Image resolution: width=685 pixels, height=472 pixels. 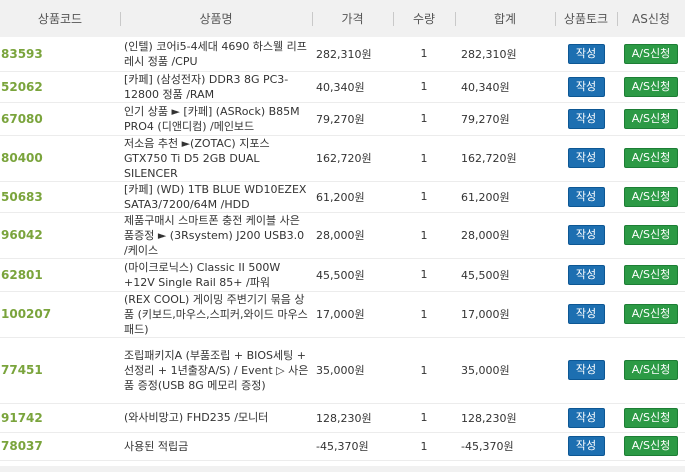 I want to click on product-price: 79,270원, so click(x=352, y=119).